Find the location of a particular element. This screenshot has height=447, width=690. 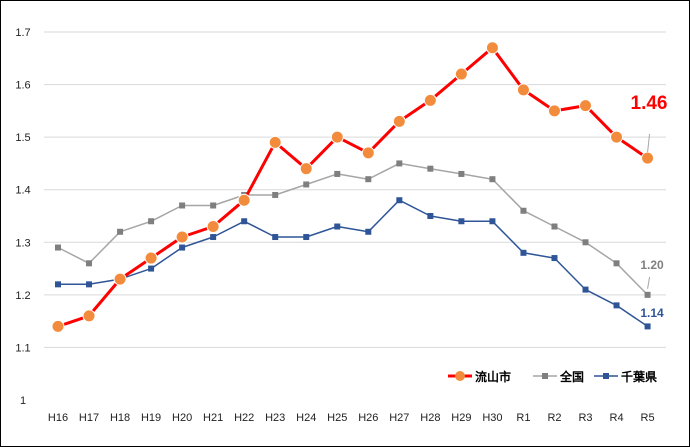

x-tick-label: H23 is located at coordinates (275, 418).